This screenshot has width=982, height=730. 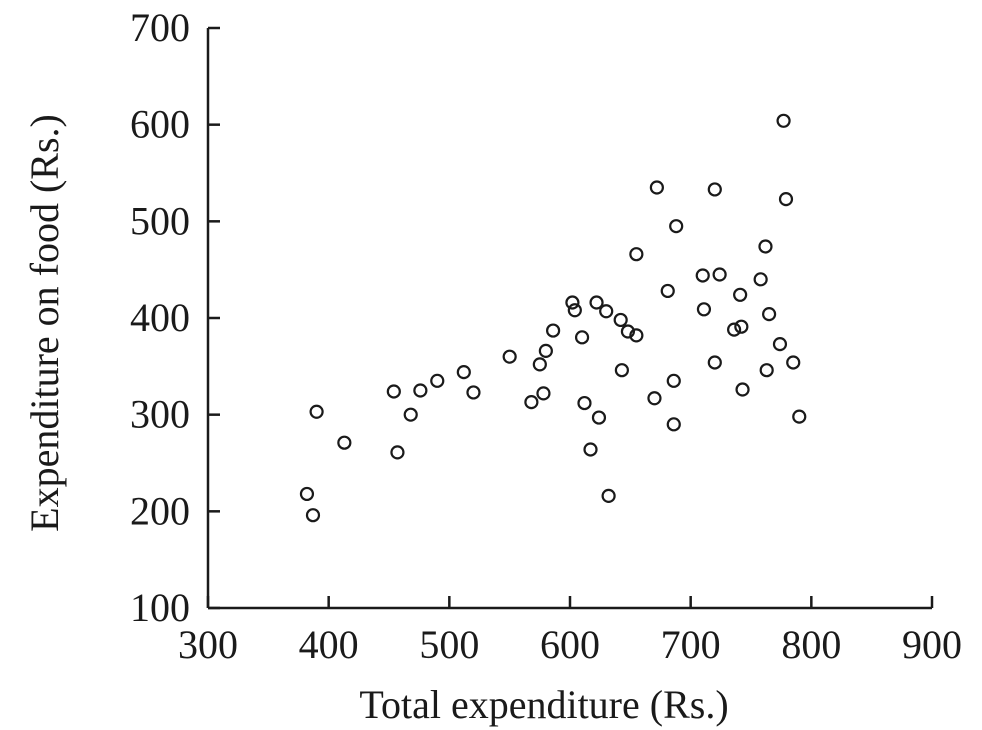 I want to click on y-tick-label: 100, so click(x=160, y=607).